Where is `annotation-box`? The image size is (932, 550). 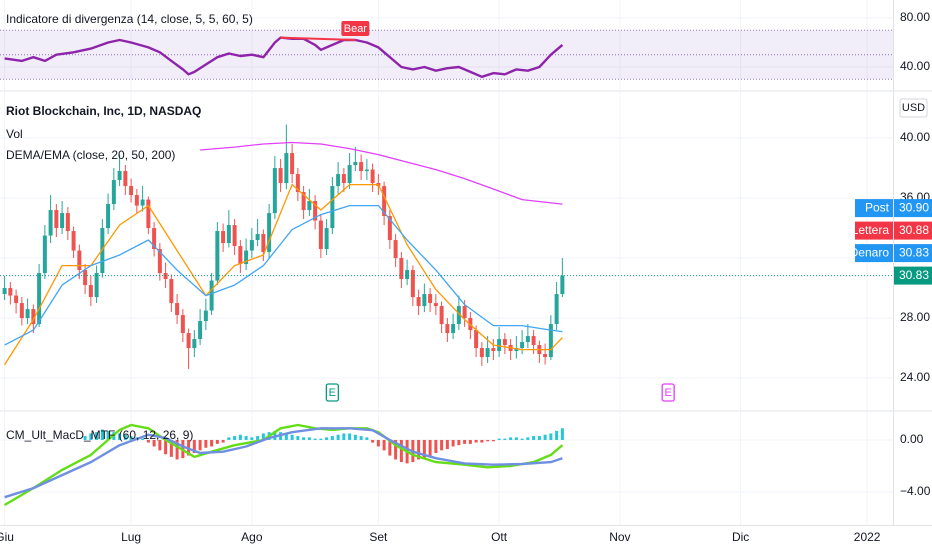 annotation-box is located at coordinates (355, 29).